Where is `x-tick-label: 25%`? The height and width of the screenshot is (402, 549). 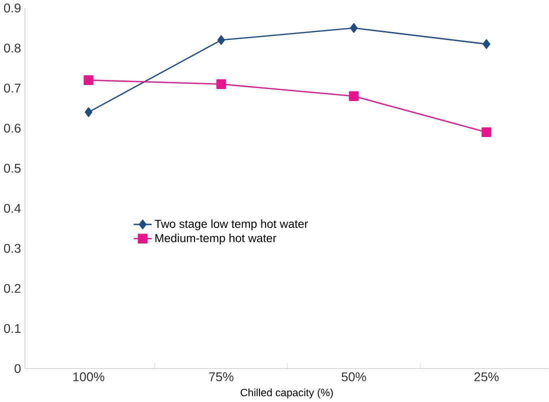
x-tick-label: 25% is located at coordinates (486, 377).